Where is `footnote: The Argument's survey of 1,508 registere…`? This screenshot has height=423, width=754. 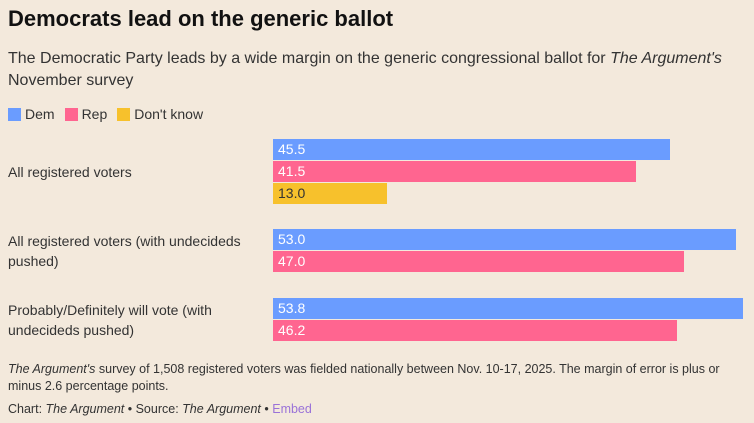
footnote: The Argument's survey of 1,508 registere… is located at coordinates (378, 378).